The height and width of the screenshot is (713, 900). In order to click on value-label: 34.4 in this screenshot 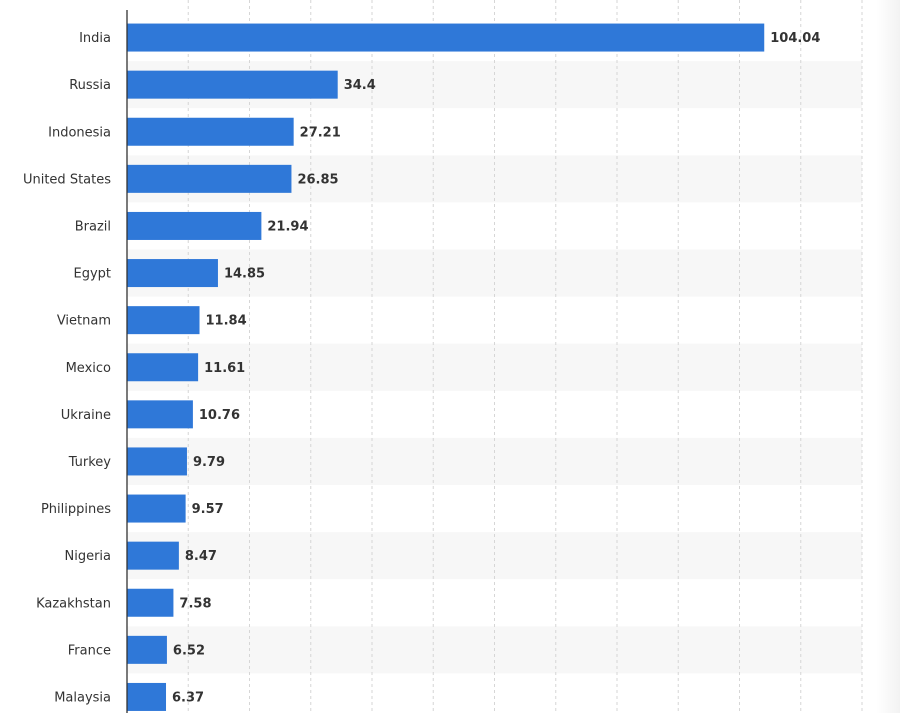, I will do `click(360, 85)`.